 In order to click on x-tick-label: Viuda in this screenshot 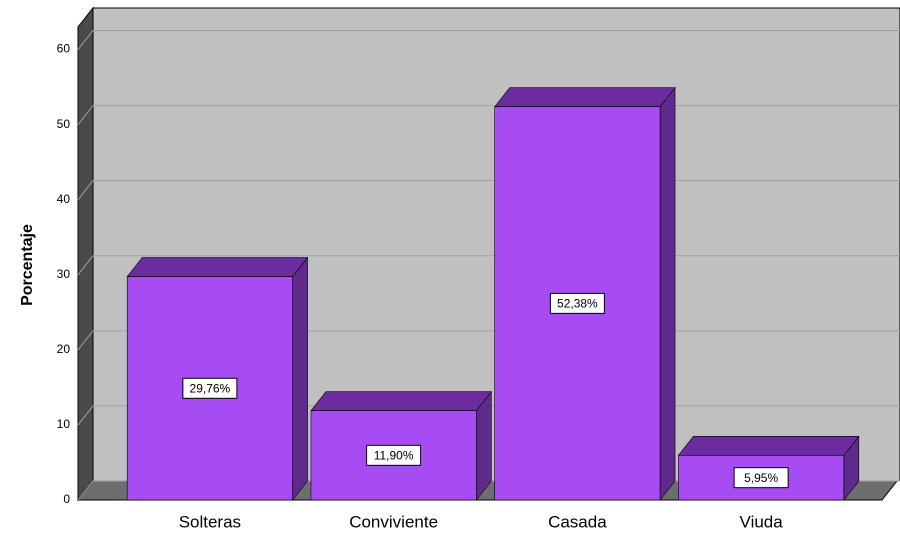, I will do `click(762, 521)`.